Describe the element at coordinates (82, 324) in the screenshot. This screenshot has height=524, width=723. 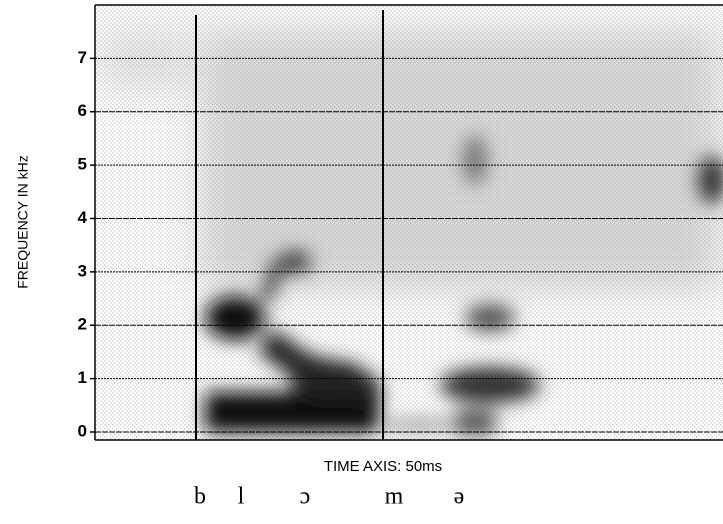
I see `y-tick-label: 2` at that location.